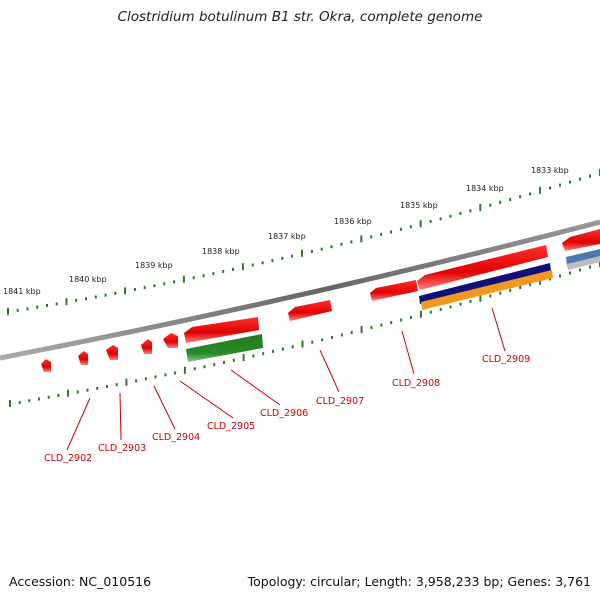  Describe the element at coordinates (80, 581) in the screenshot. I see `accession-text: Accession: NC_010516` at that location.